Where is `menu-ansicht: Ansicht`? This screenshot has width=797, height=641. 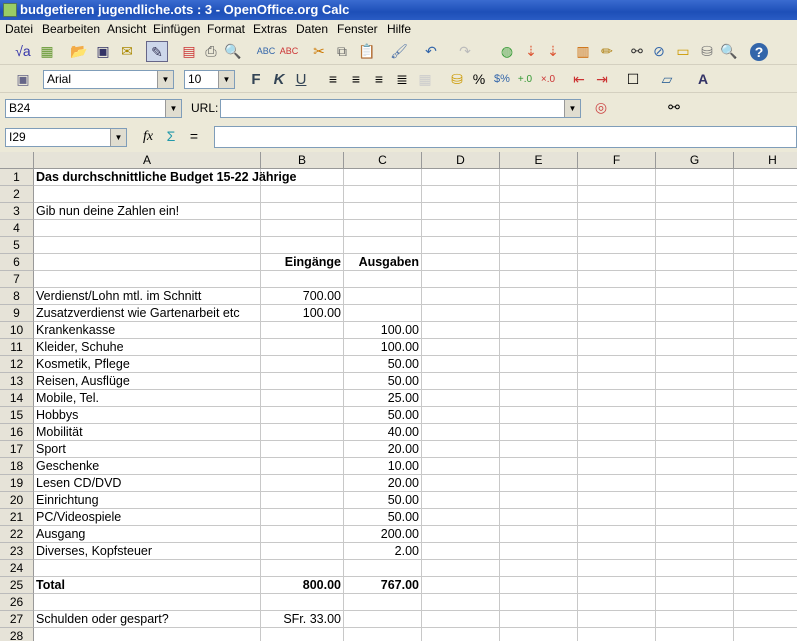 menu-ansicht: Ansicht is located at coordinates (127, 29).